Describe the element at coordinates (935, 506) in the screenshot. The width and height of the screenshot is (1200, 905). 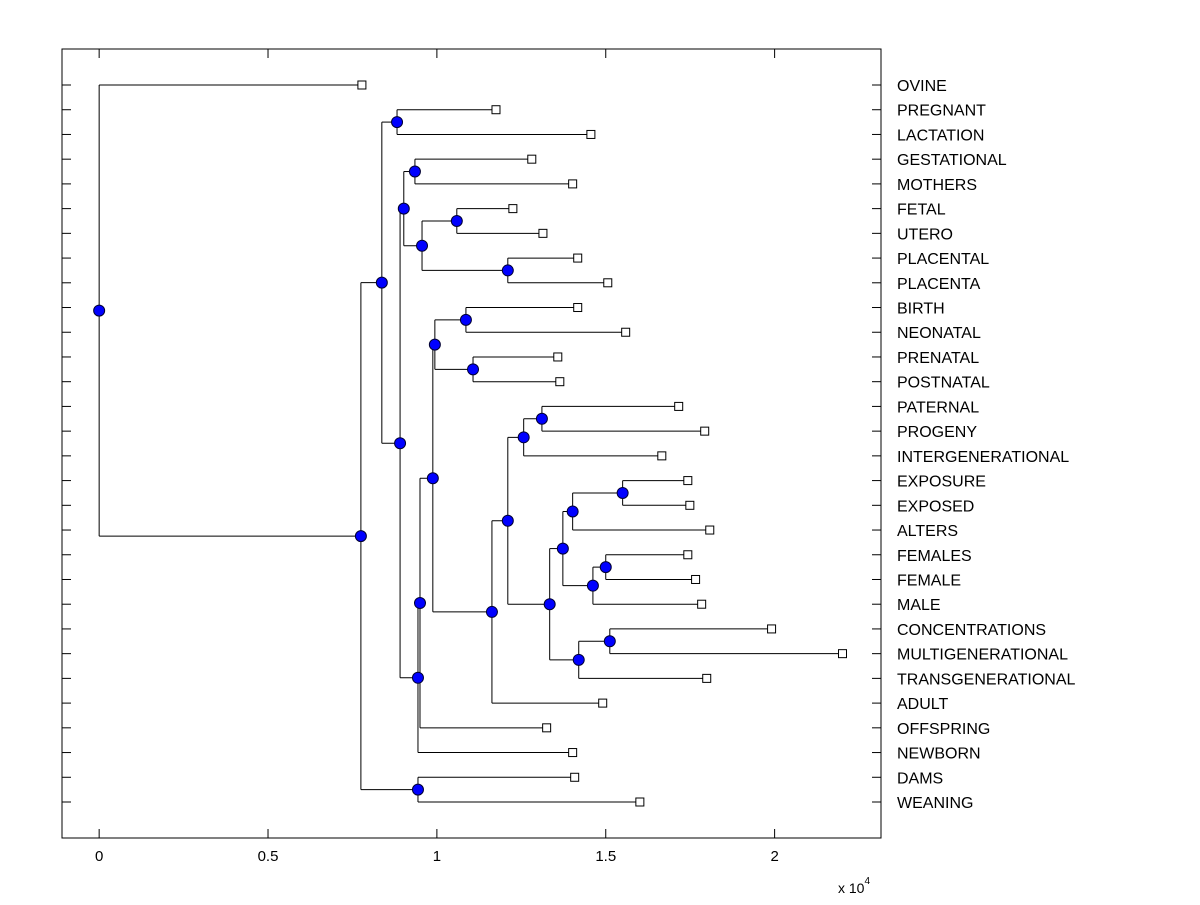
I see `leaf-label: EXPOSED` at that location.